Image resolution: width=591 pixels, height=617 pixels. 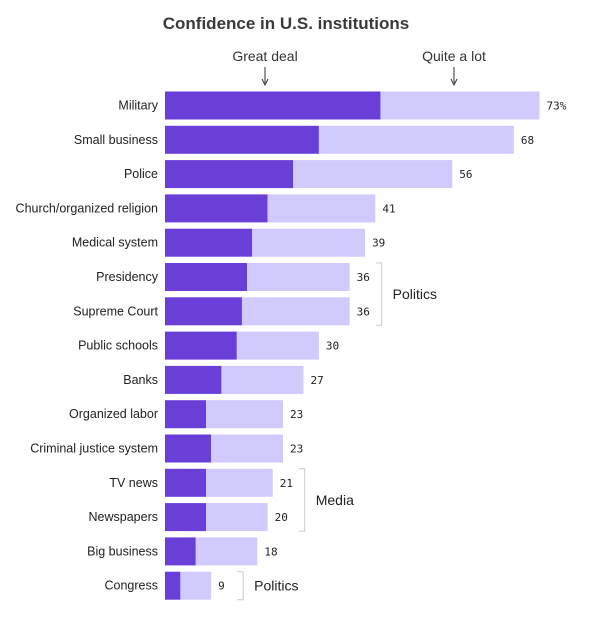 I want to click on value-label-church-organized-religion: 41, so click(x=388, y=208).